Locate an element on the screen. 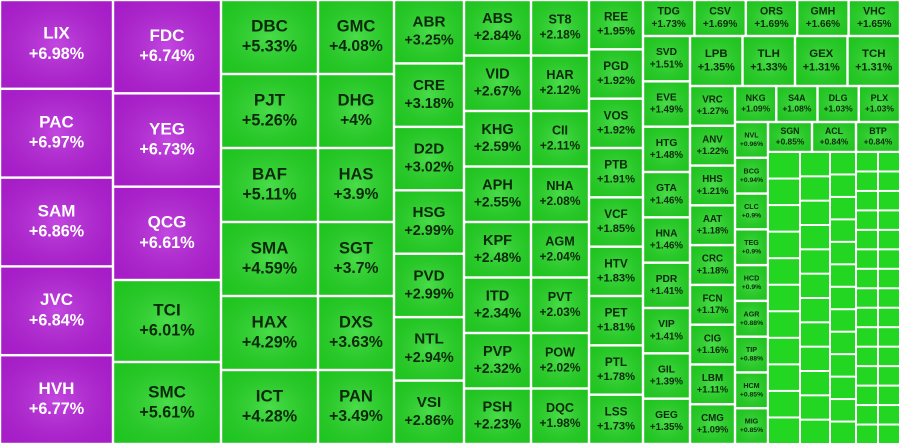  stock-symbol: DBC is located at coordinates (269, 25).